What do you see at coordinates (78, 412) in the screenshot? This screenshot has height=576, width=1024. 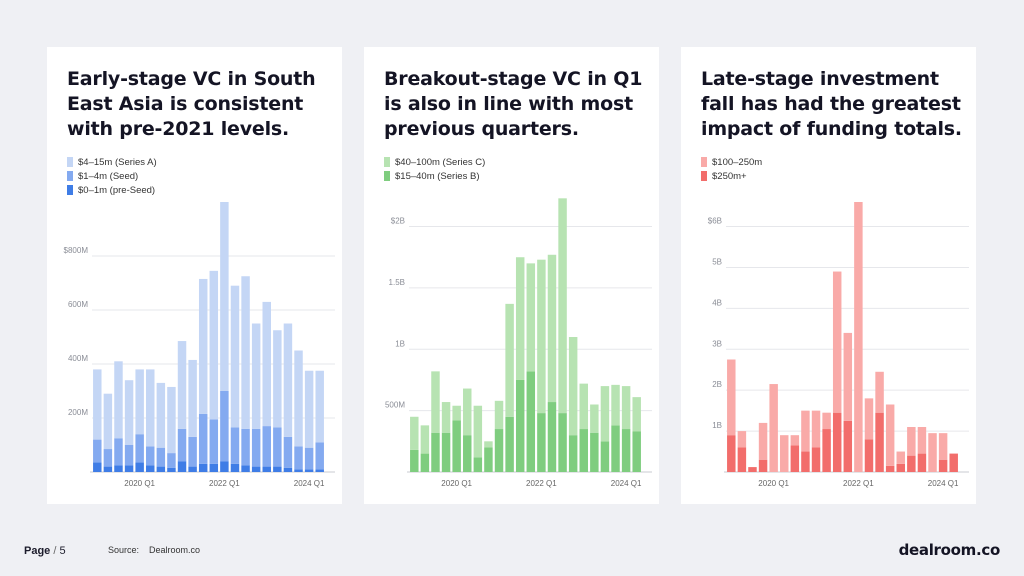 I see `y-tick-label: 200M` at bounding box center [78, 412].